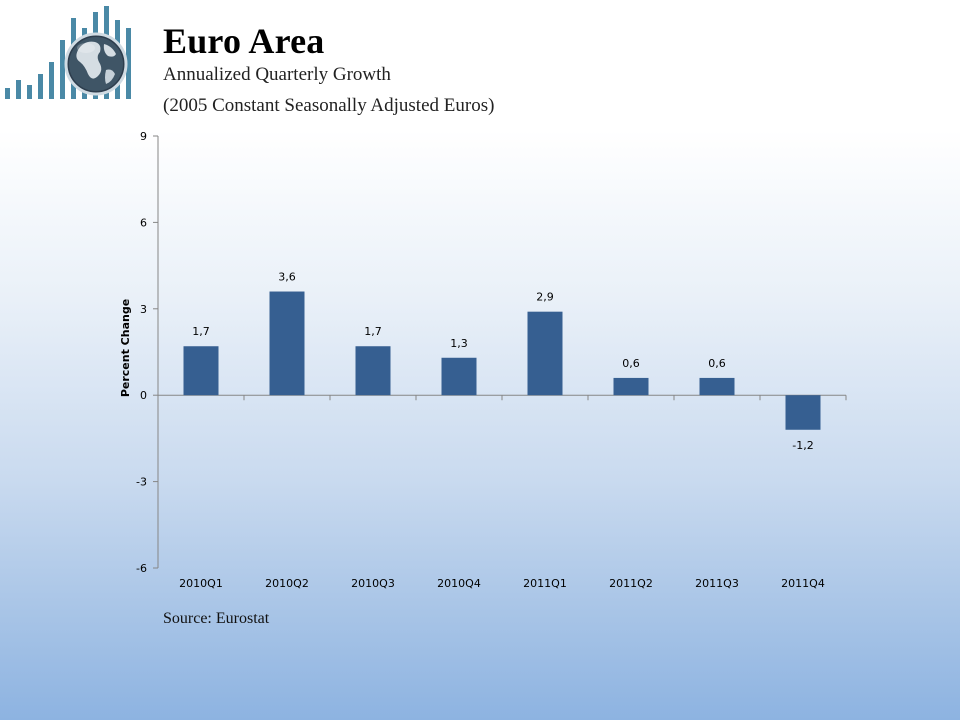  What do you see at coordinates (201, 583) in the screenshot?
I see `x-tick-label: 2010Q1` at bounding box center [201, 583].